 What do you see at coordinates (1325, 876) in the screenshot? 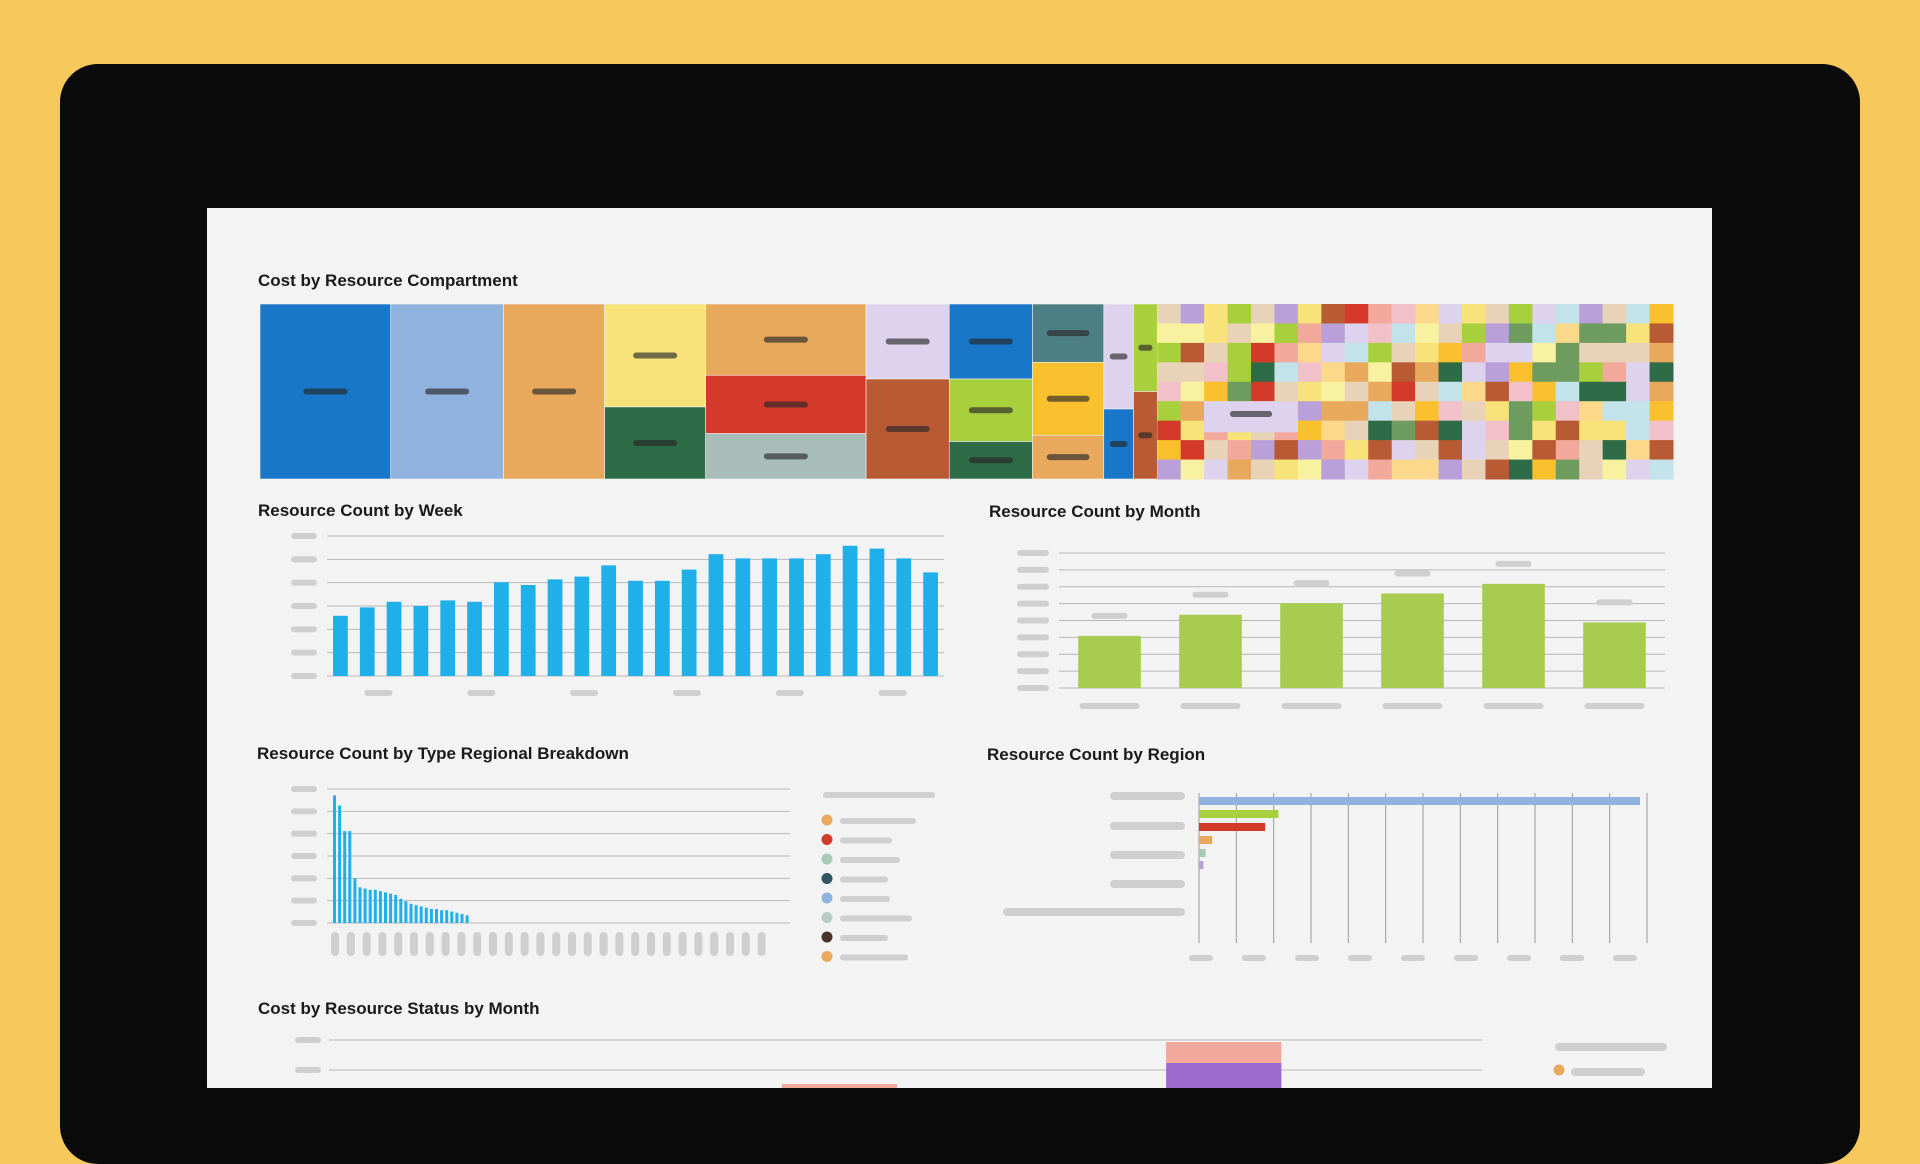
I see `region-hbar-chart` at bounding box center [1325, 876].